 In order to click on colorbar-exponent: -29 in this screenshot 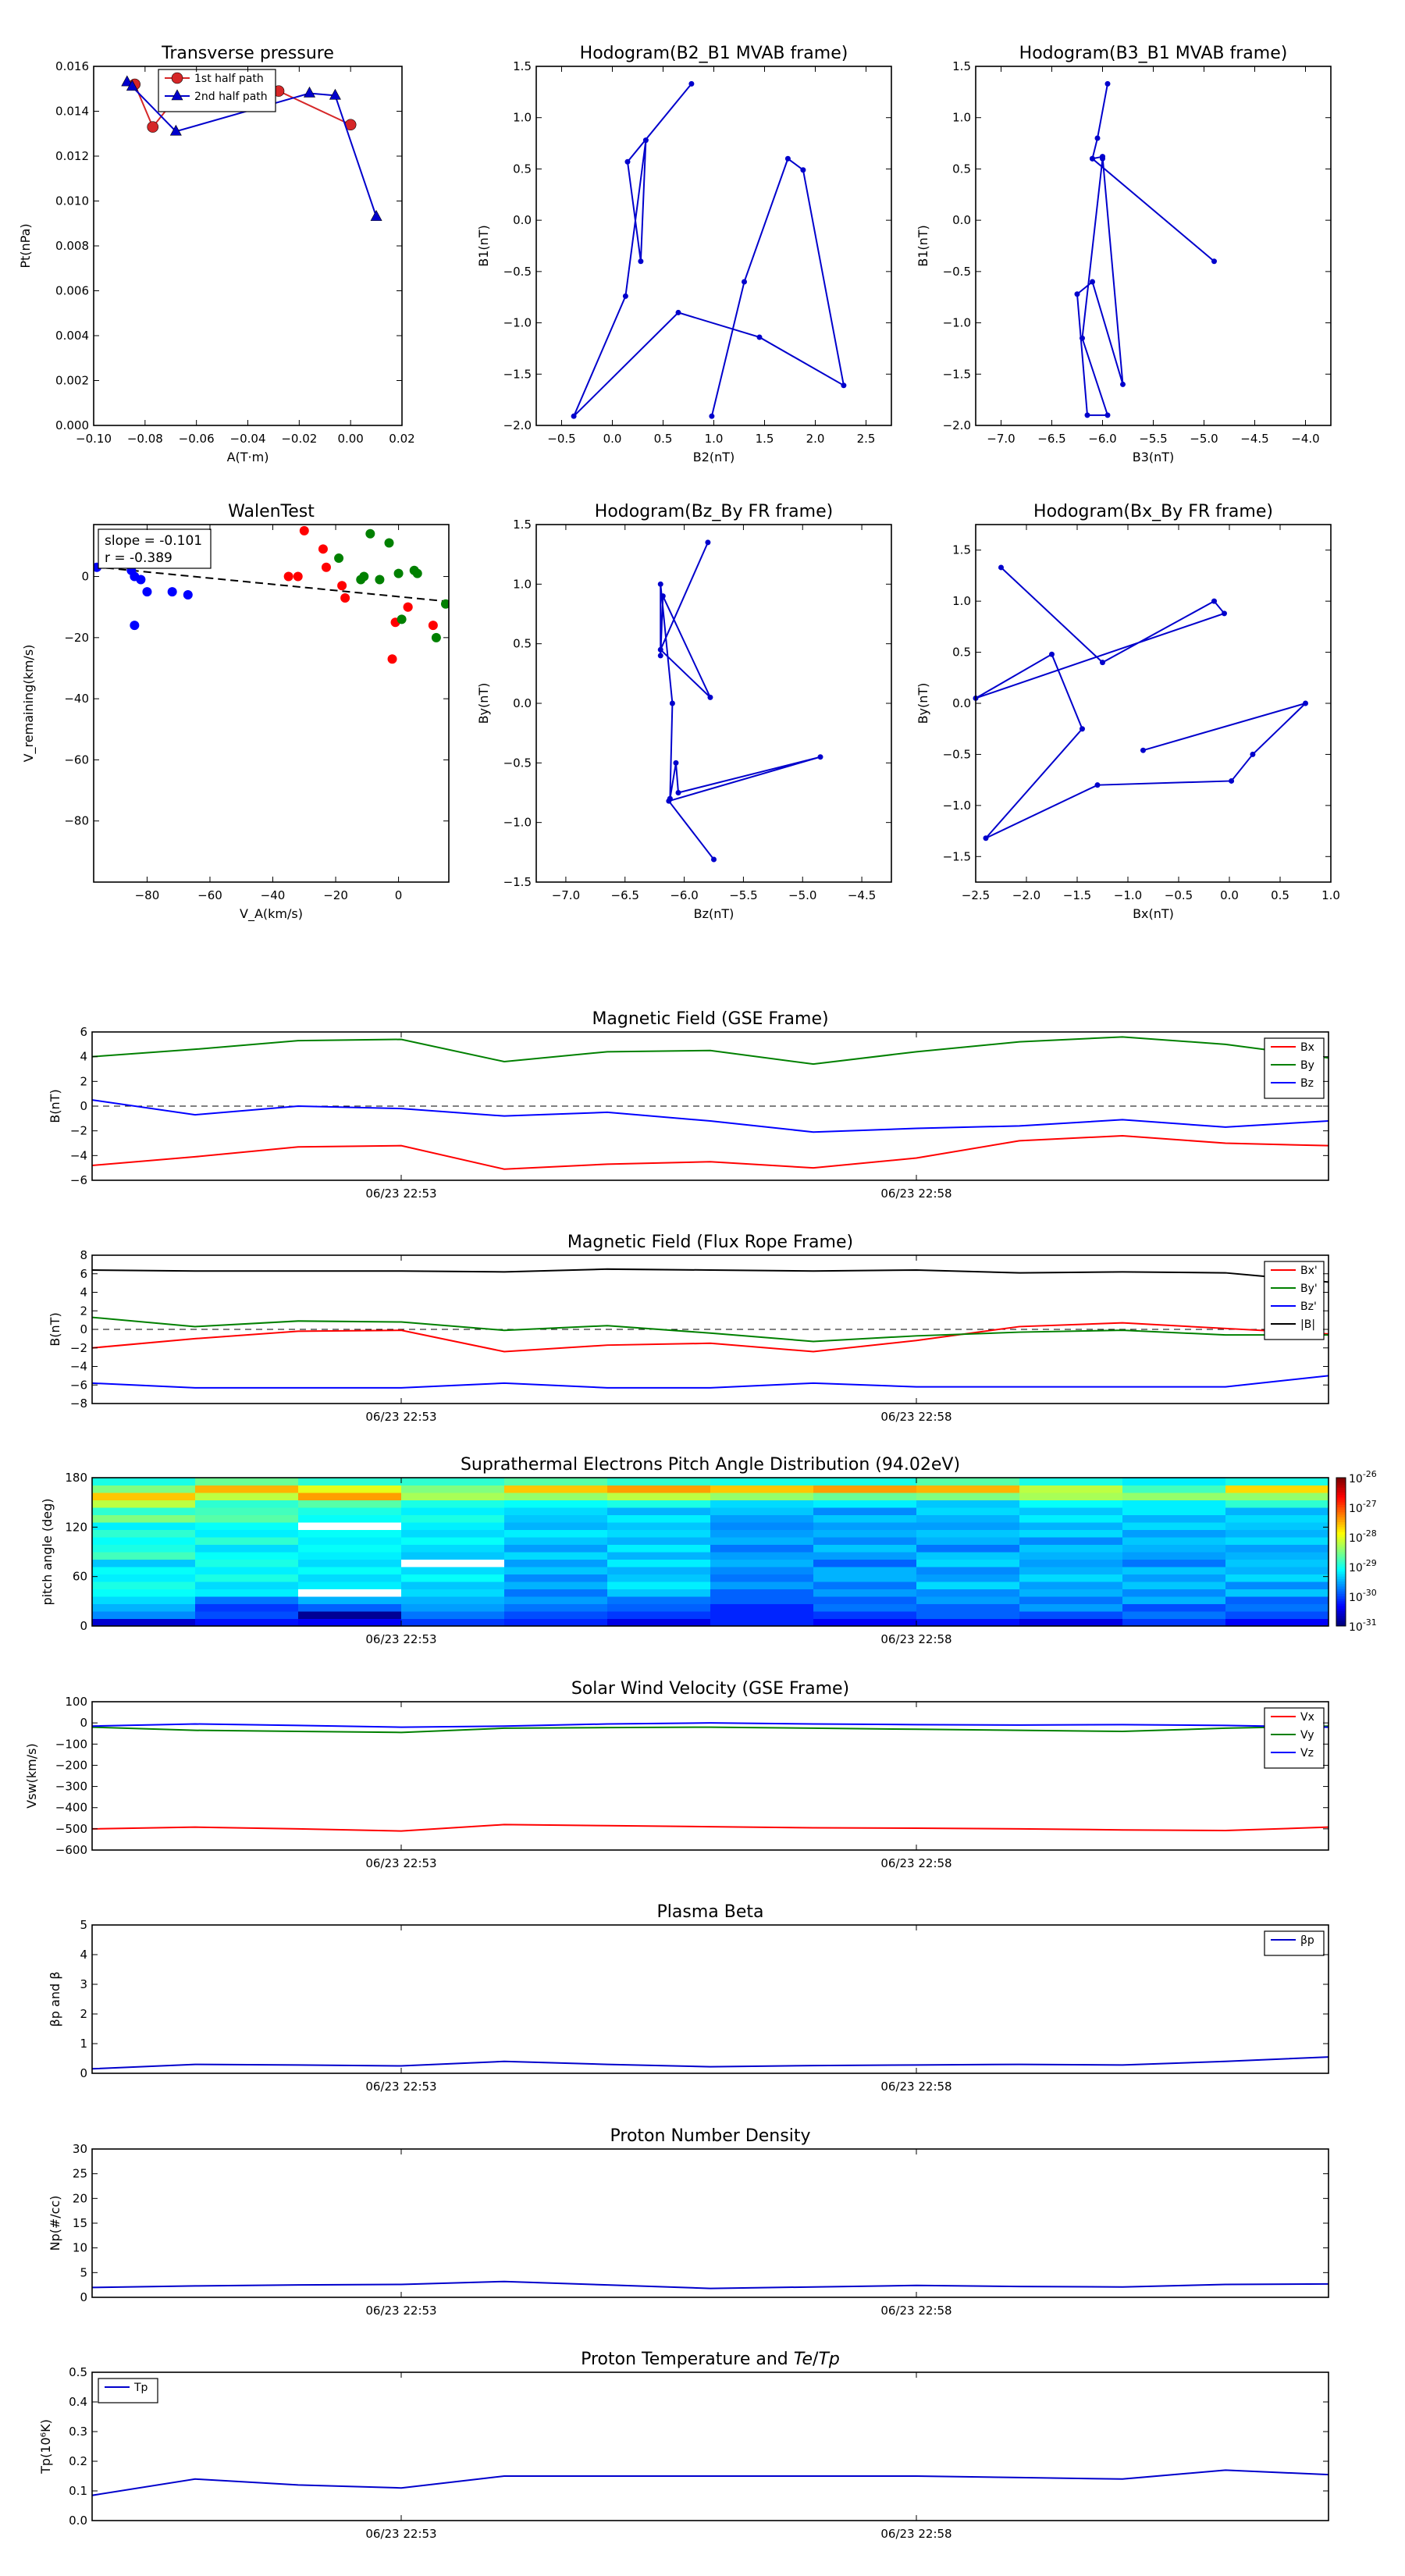, I will do `click(1370, 1563)`.